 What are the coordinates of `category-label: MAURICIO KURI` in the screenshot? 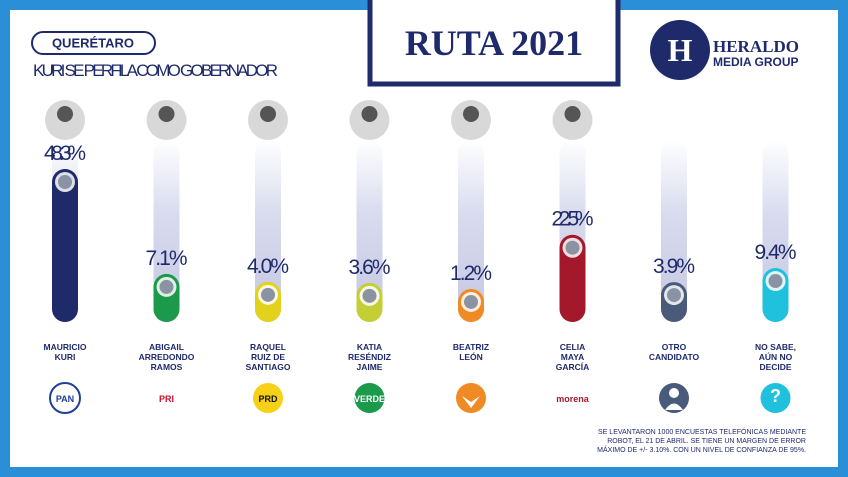 It's located at (65, 352).